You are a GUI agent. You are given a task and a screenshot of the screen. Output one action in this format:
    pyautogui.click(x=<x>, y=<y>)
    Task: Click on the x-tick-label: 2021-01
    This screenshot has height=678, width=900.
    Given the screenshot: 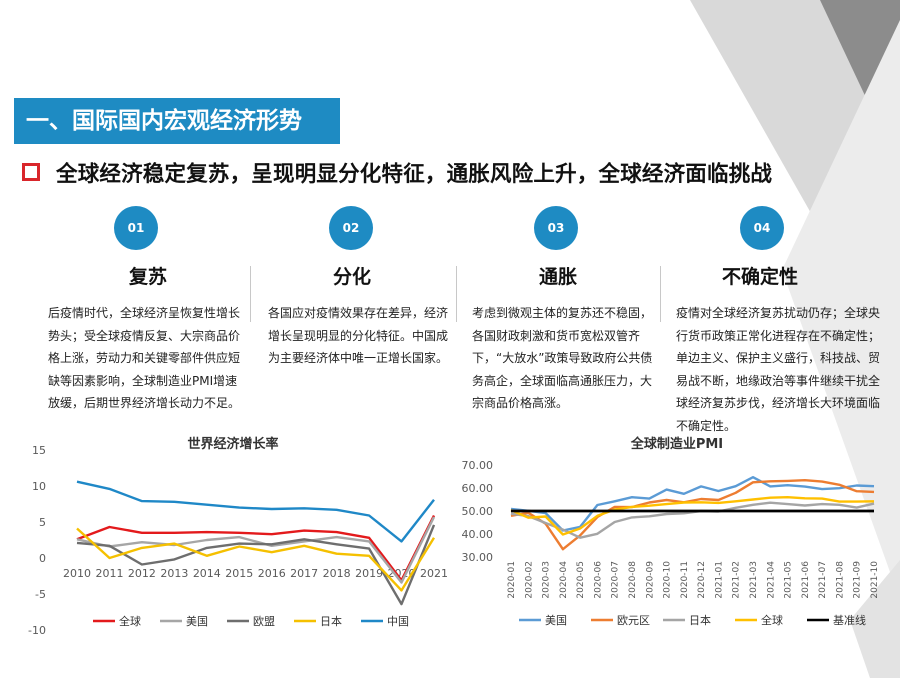 What is the action you would take?
    pyautogui.click(x=719, y=580)
    